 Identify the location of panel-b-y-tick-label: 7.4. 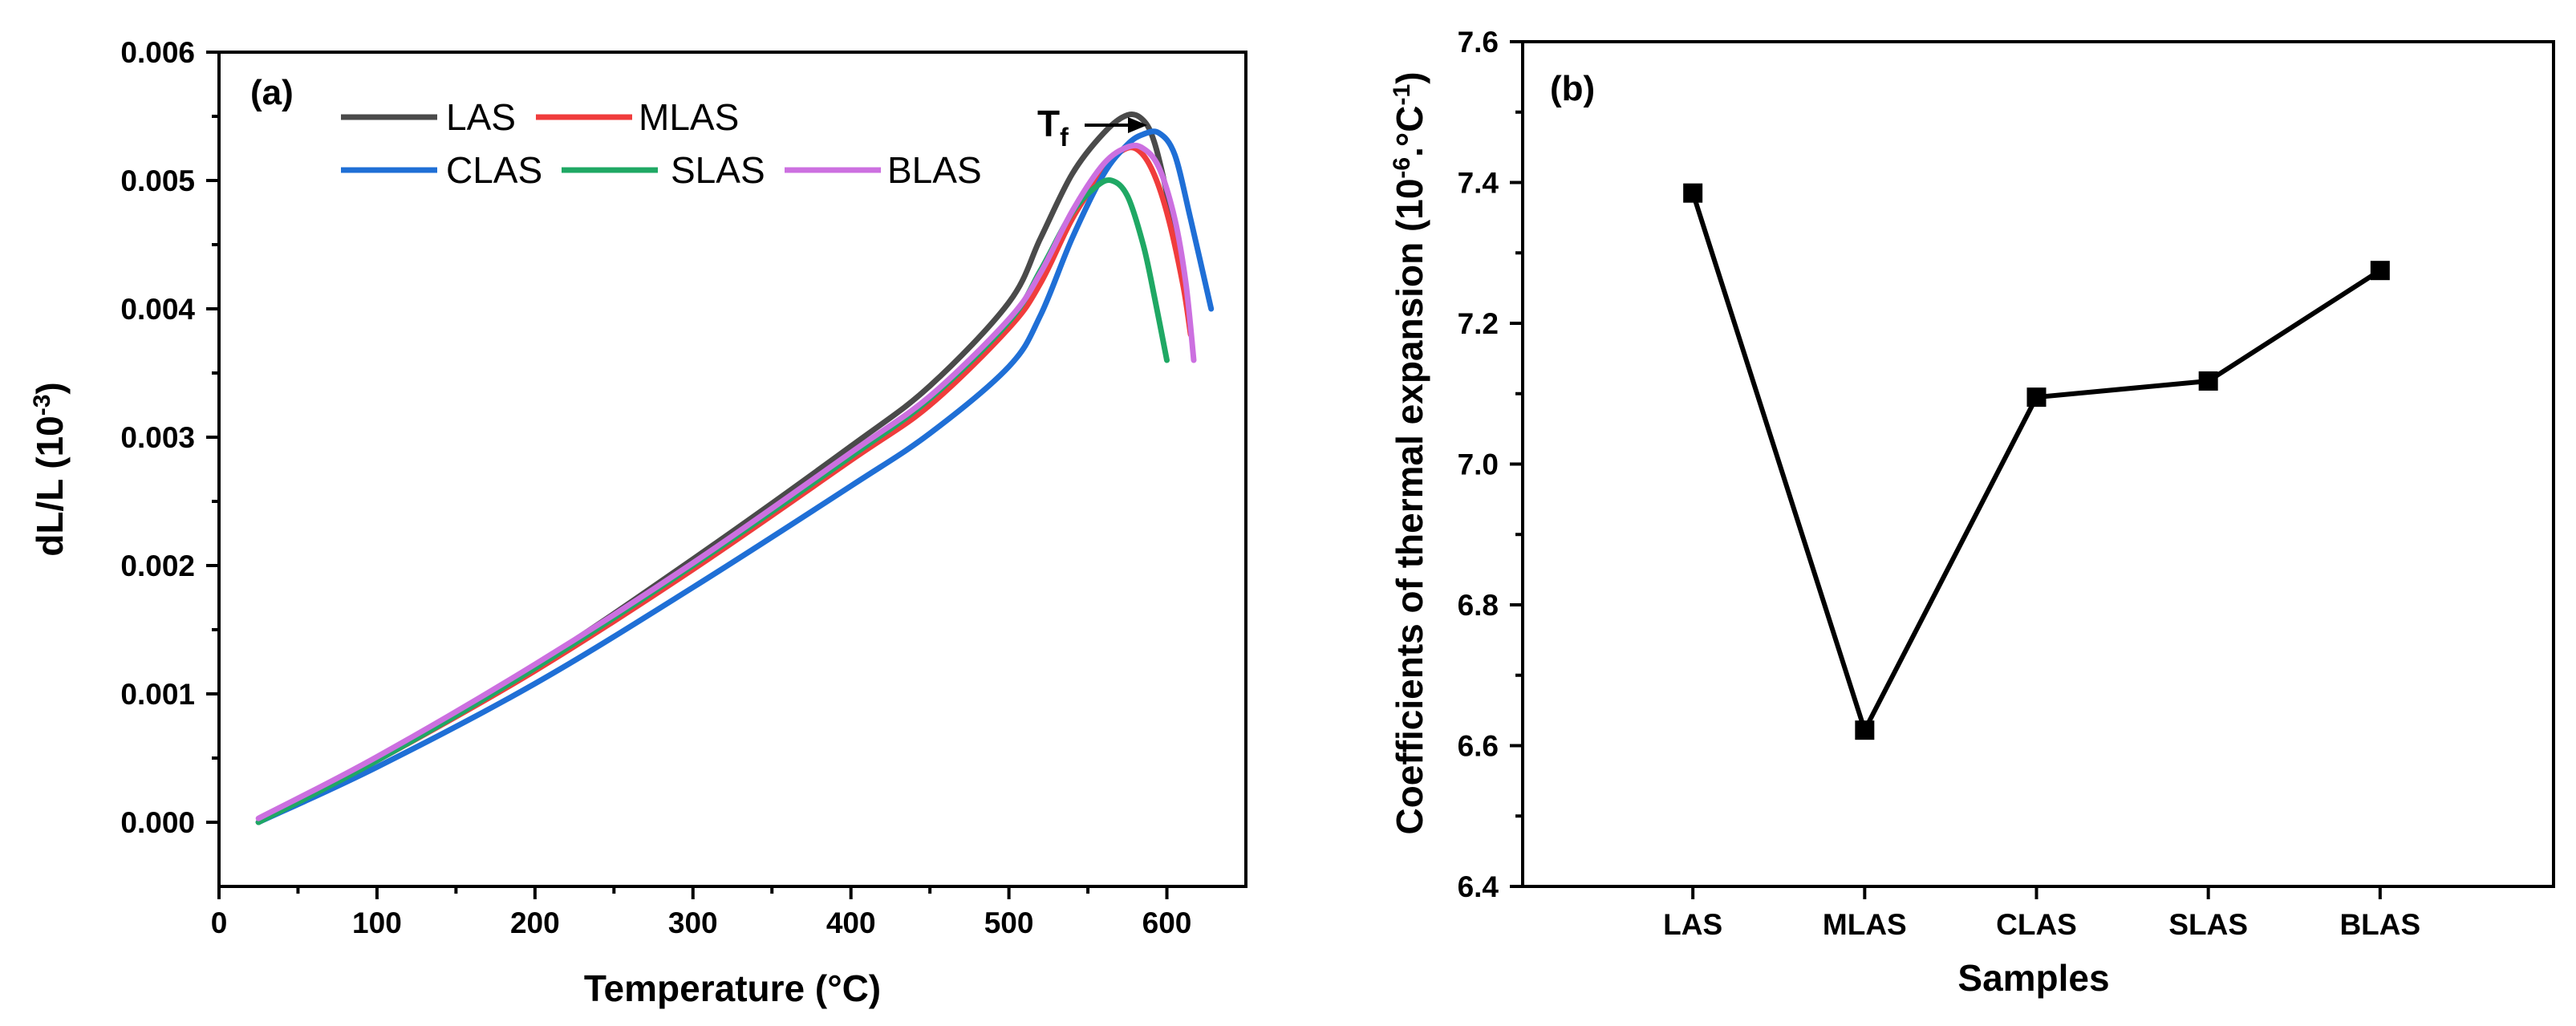
(1478, 183).